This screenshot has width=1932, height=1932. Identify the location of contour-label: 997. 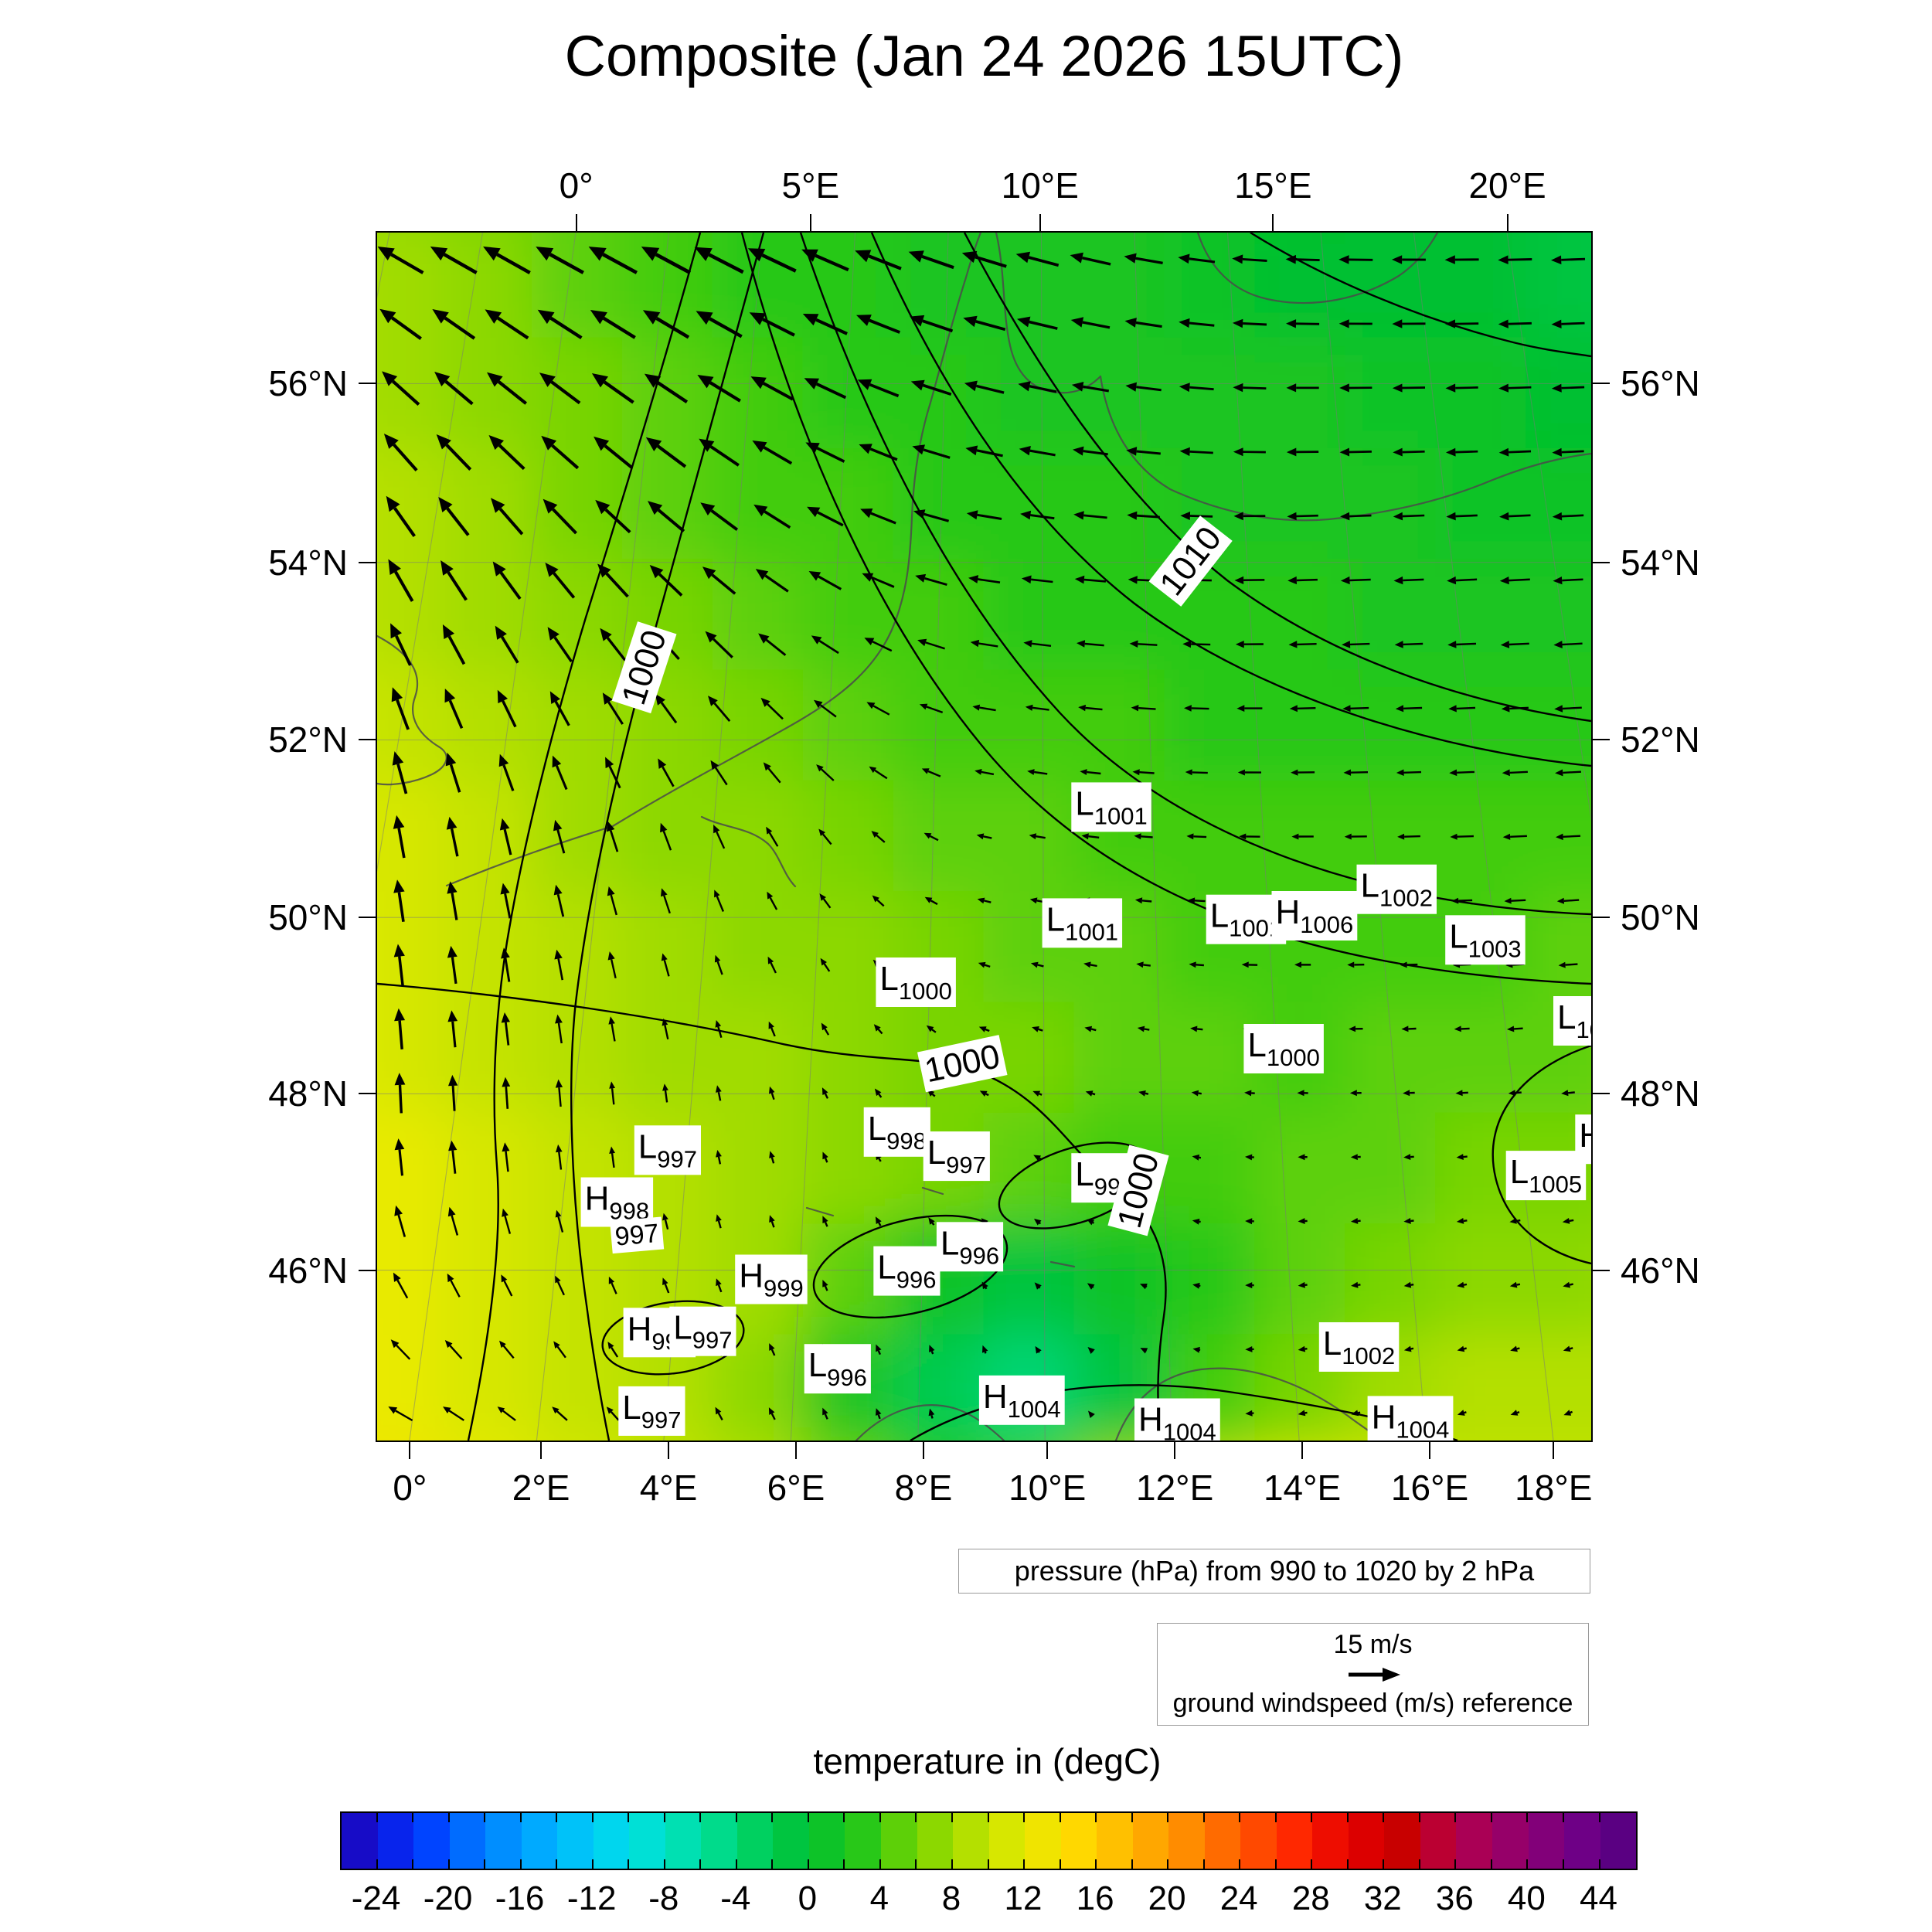
(638, 1235).